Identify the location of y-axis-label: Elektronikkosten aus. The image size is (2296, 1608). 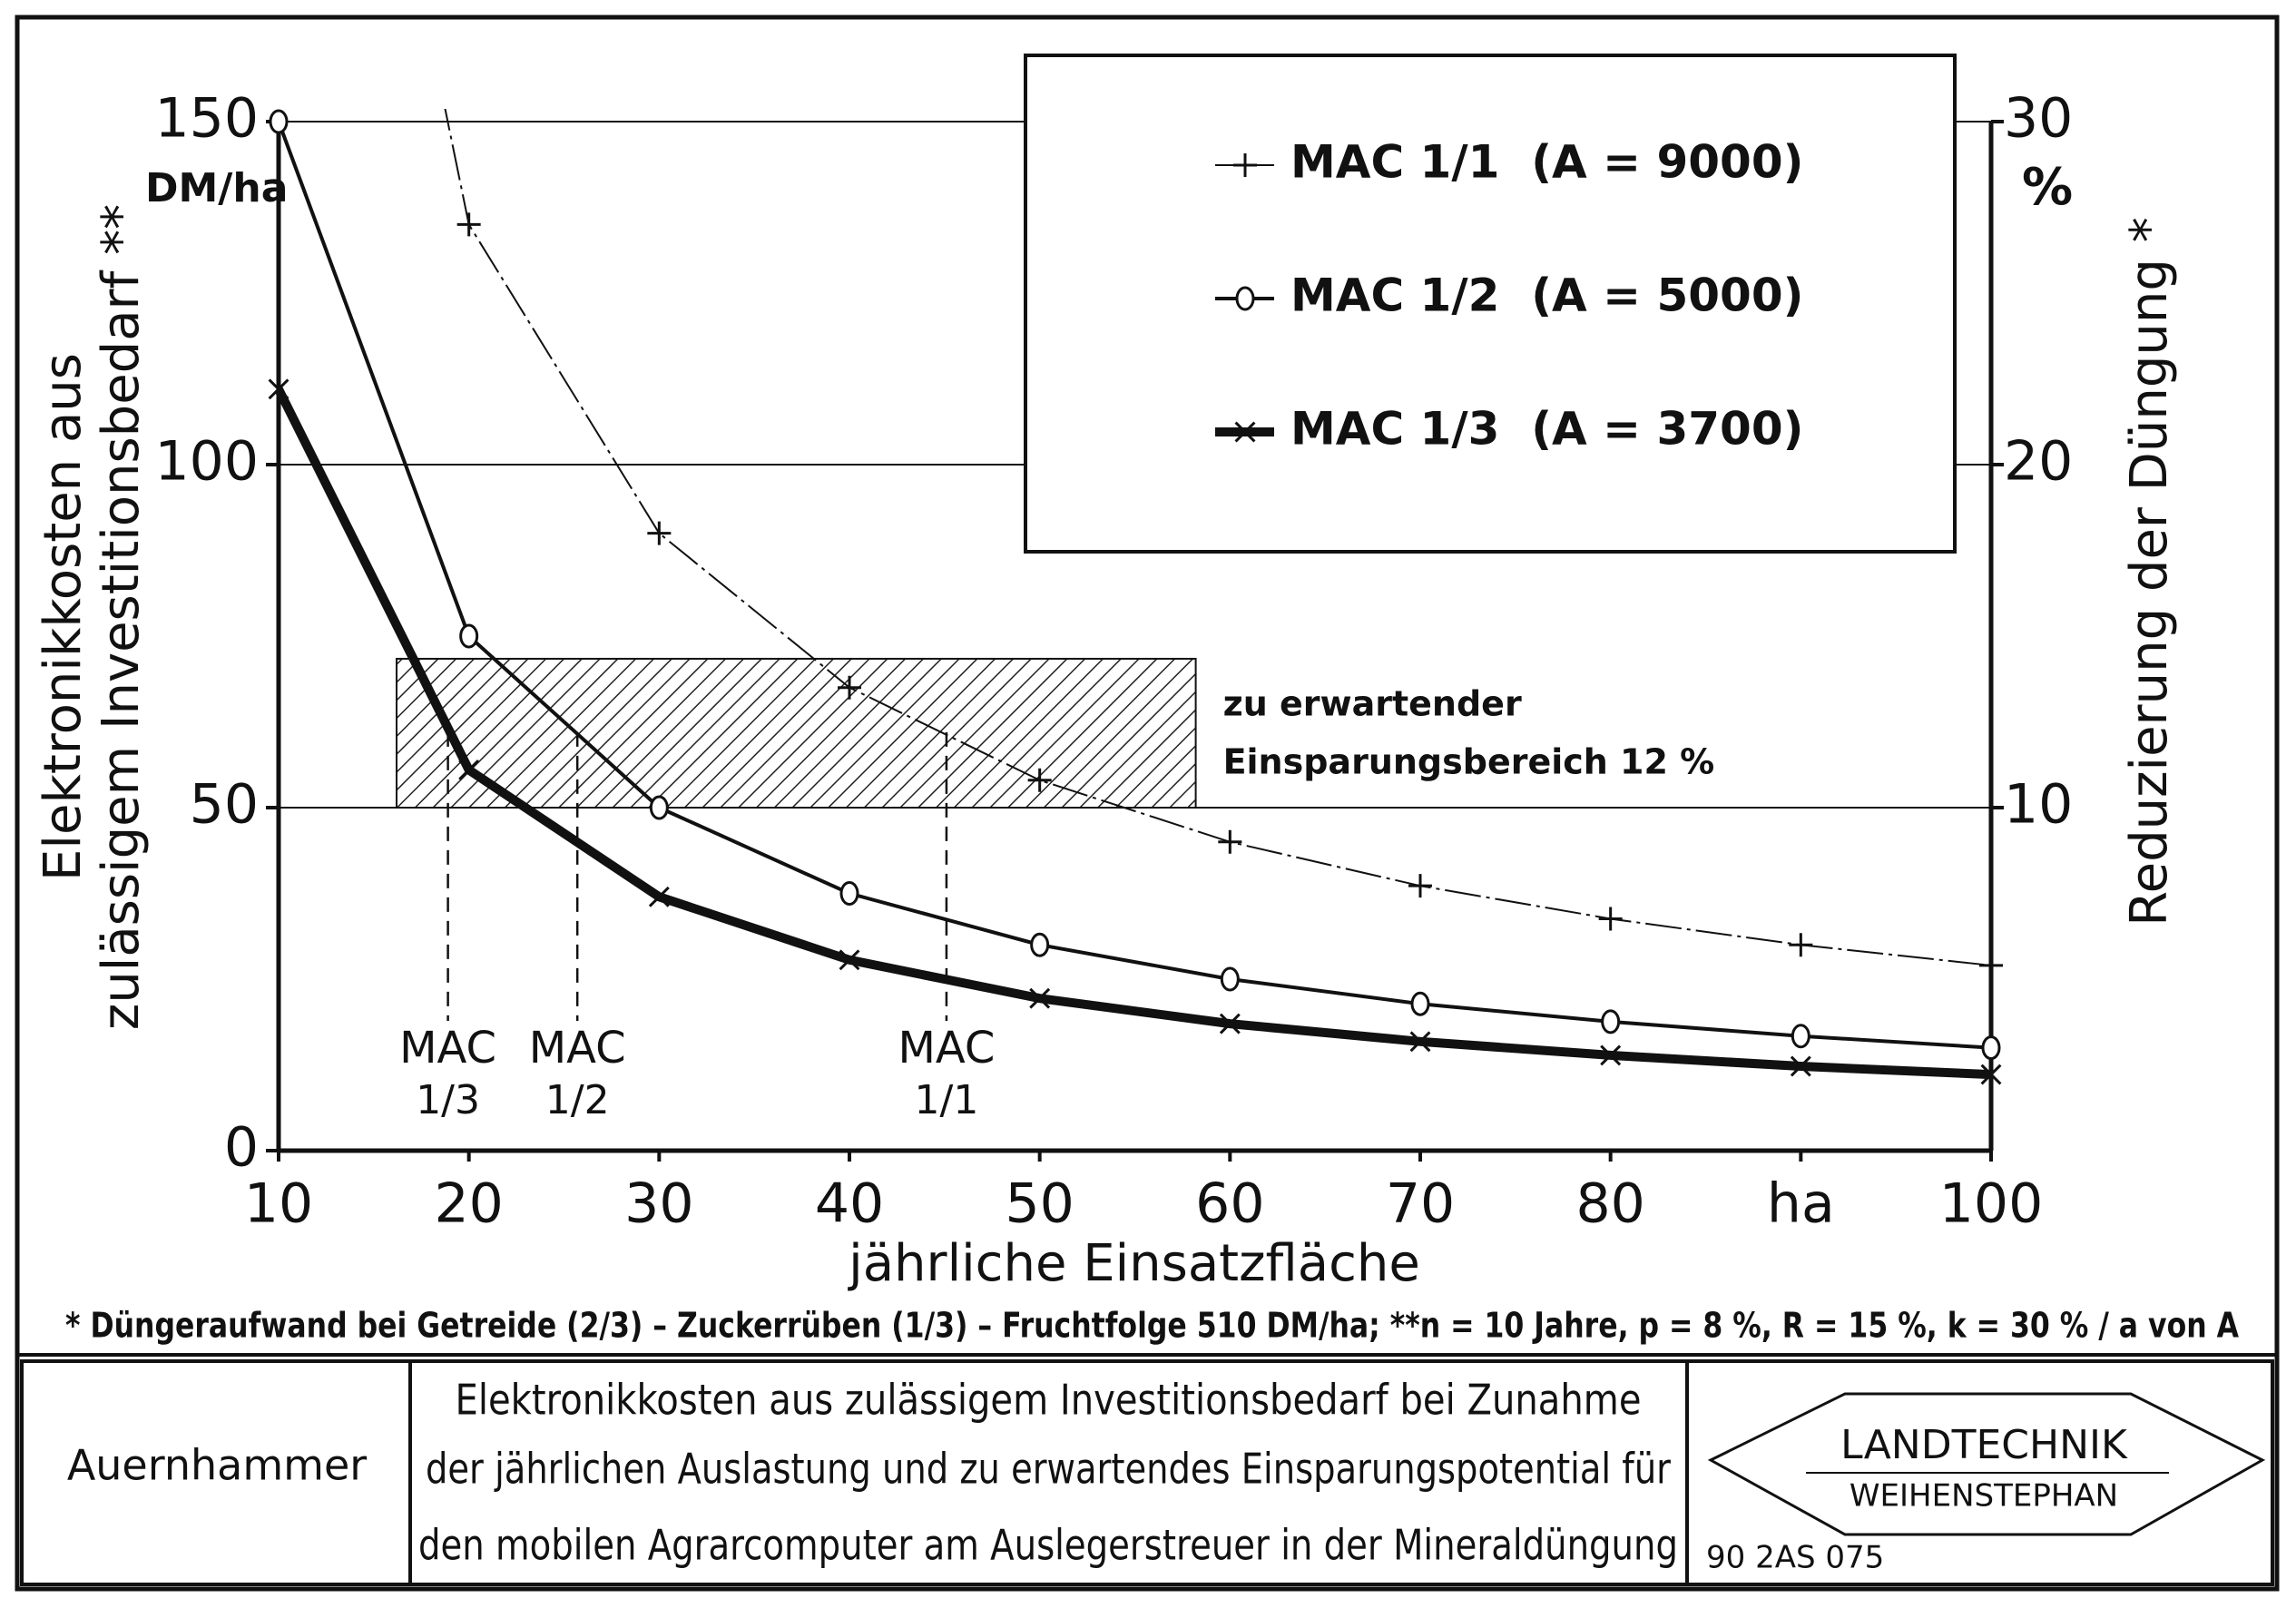
(63, 617).